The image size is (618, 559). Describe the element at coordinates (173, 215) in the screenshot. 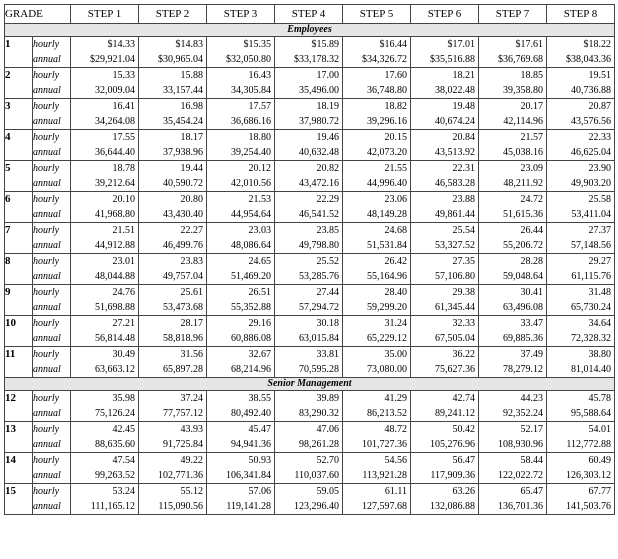

I see `annual-value: 43,430.40` at that location.